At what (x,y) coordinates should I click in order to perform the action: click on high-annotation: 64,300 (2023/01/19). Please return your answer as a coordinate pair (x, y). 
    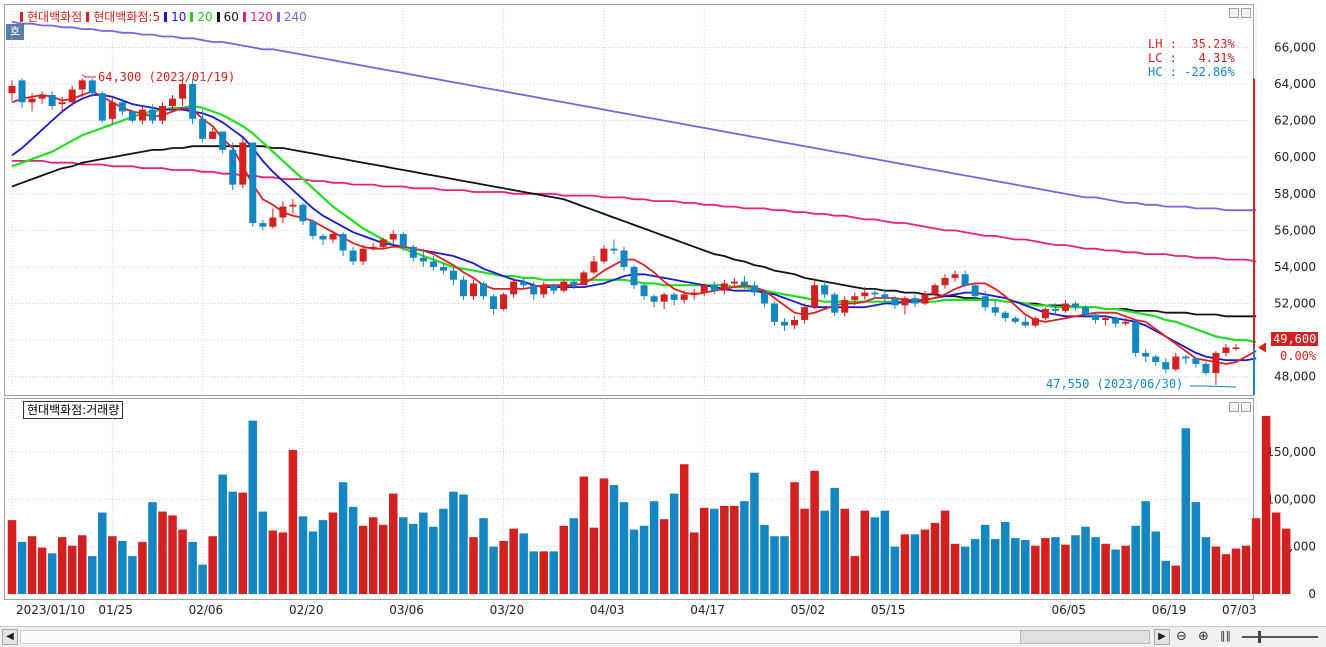
    Looking at the image, I should click on (167, 77).